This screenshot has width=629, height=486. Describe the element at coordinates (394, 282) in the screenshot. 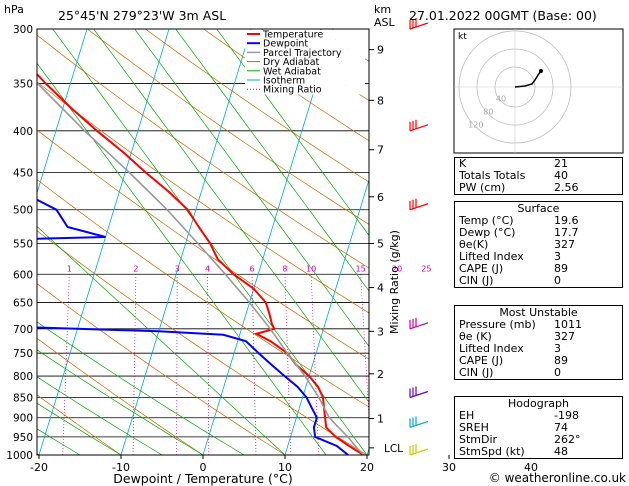

I see `y-axis-label: Mixing Ratio (g/kg)` at that location.